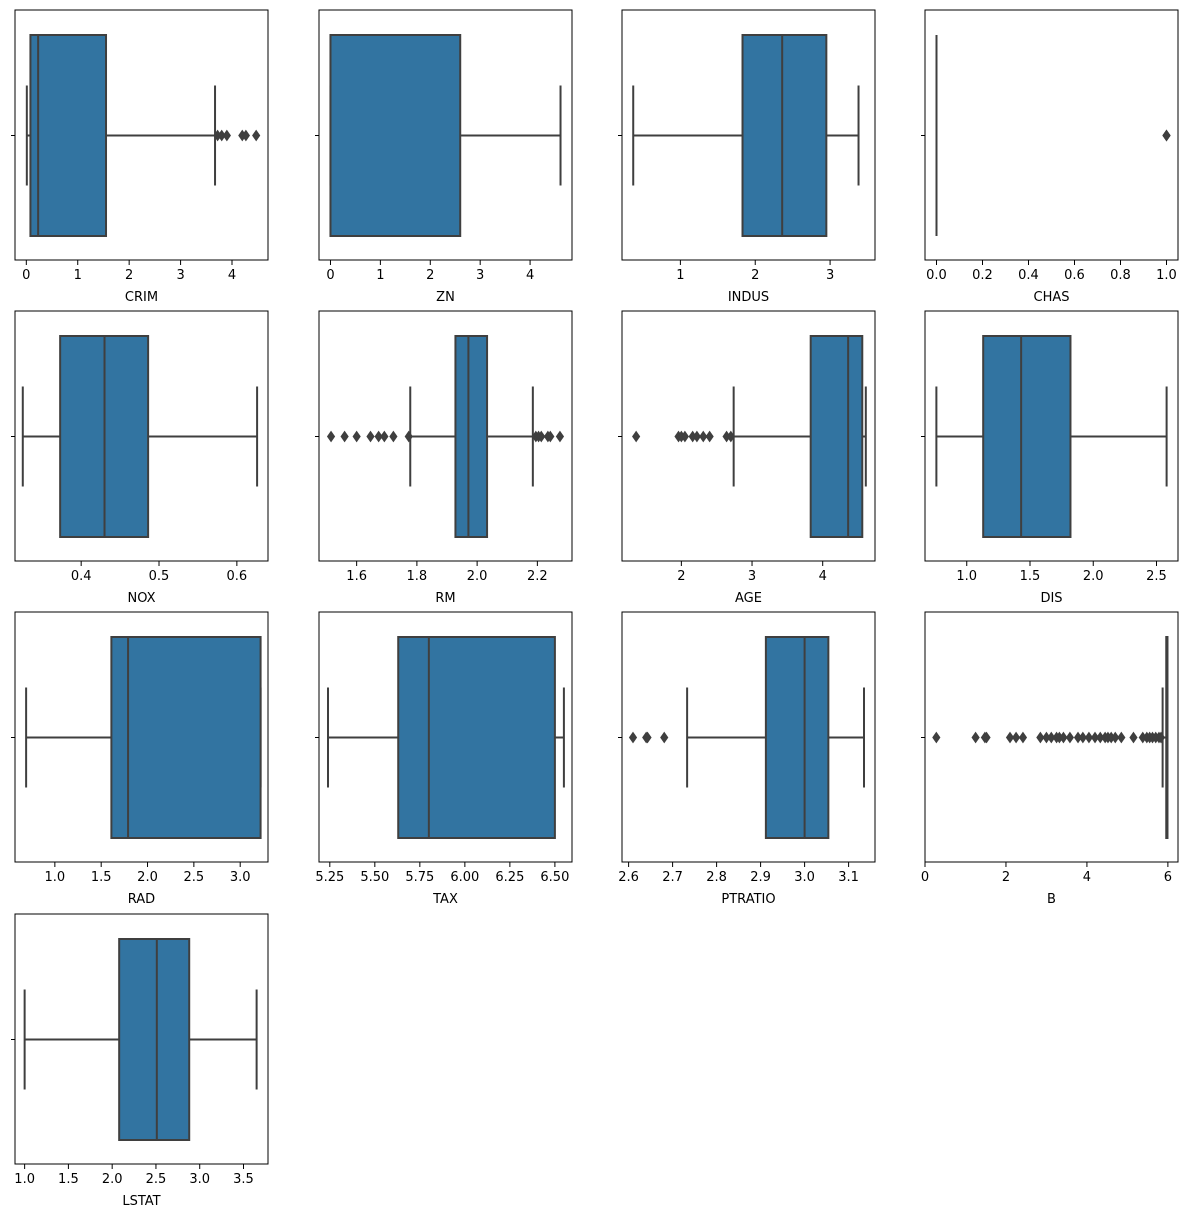  What do you see at coordinates (141, 1201) in the screenshot?
I see `x-axis-label: LSTAT` at bounding box center [141, 1201].